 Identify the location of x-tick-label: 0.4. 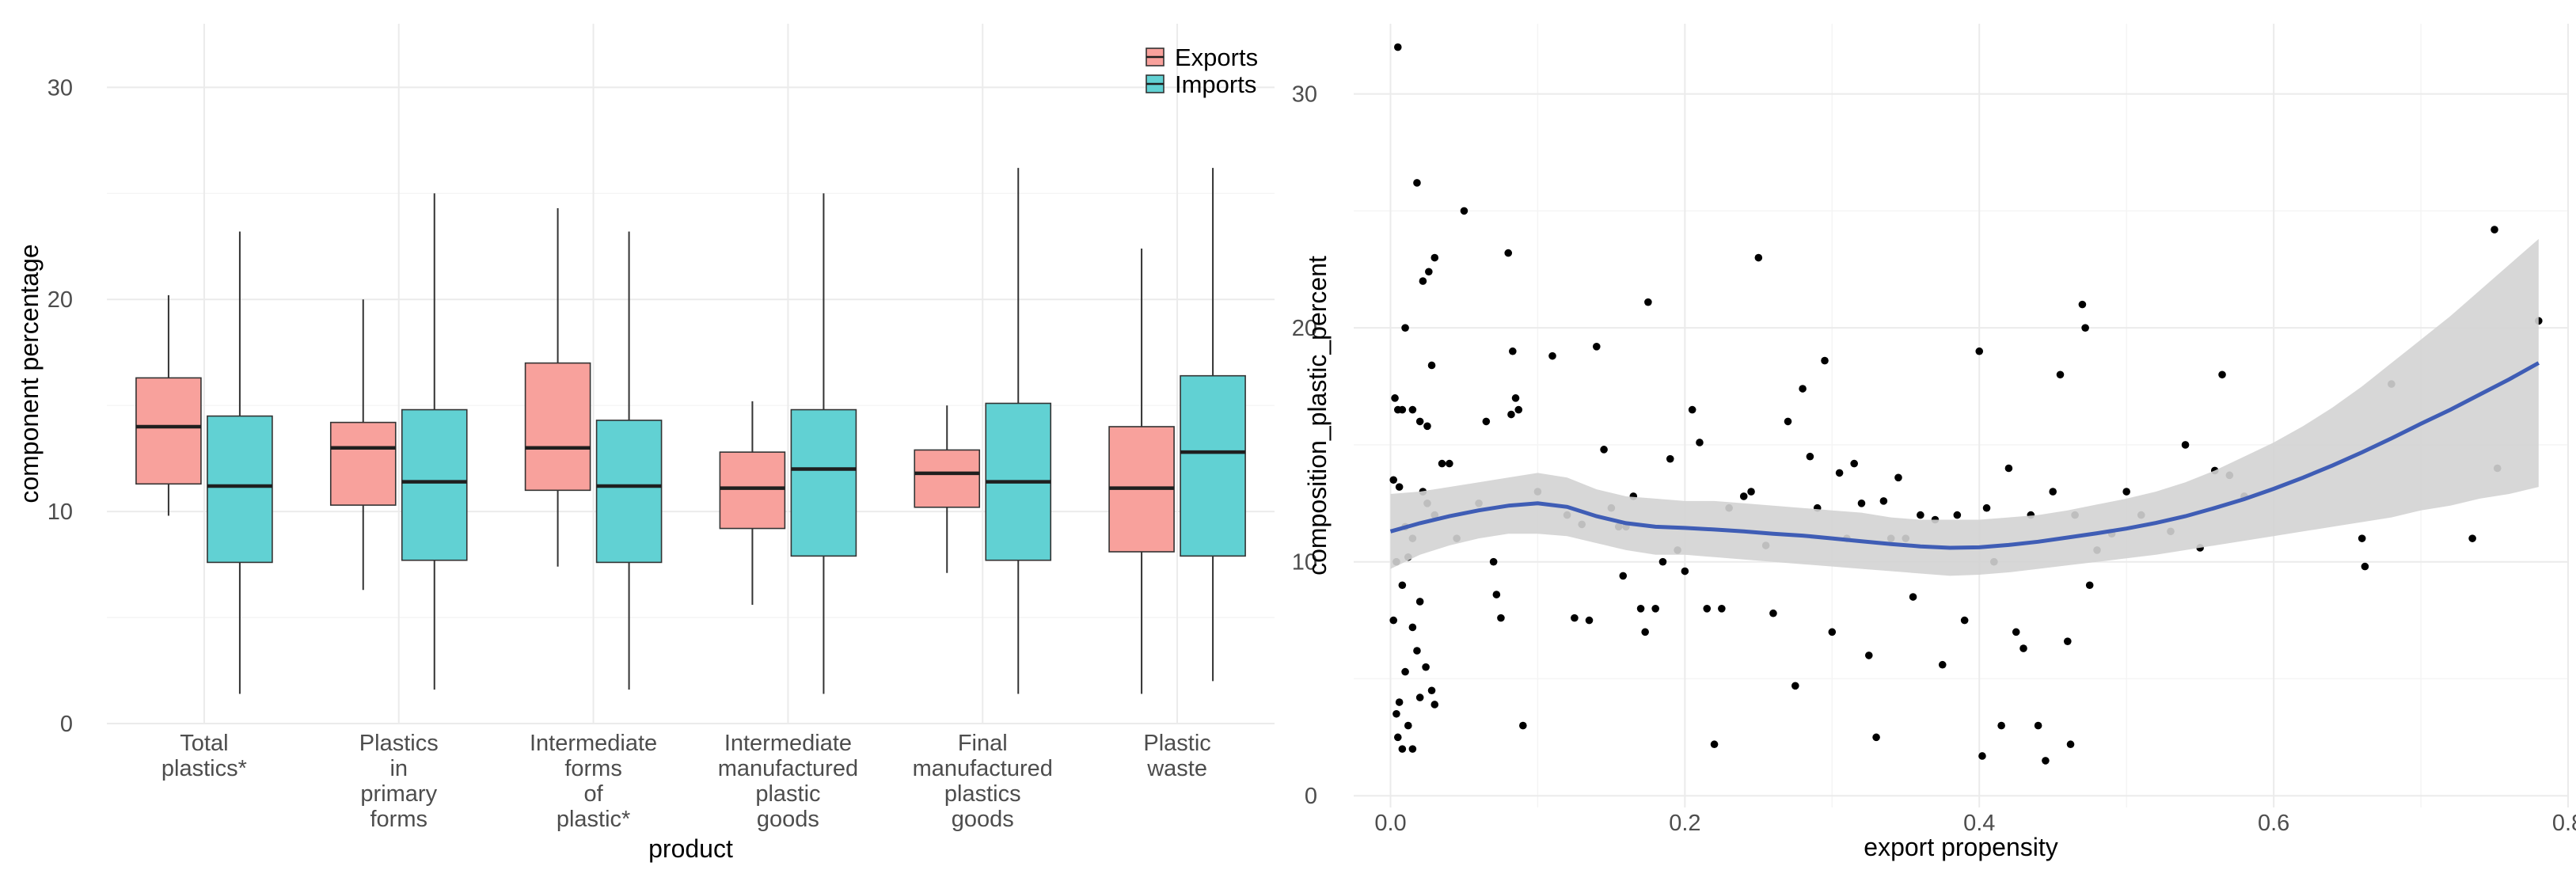
(1979, 823).